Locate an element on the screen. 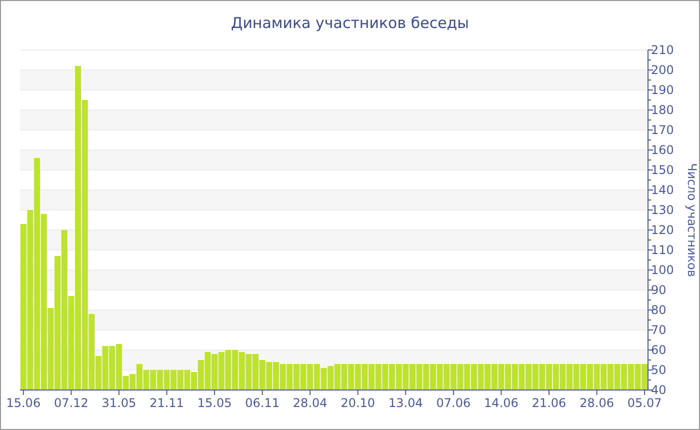 The width and height of the screenshot is (700, 430). y-tick-label: 40 is located at coordinates (658, 390).